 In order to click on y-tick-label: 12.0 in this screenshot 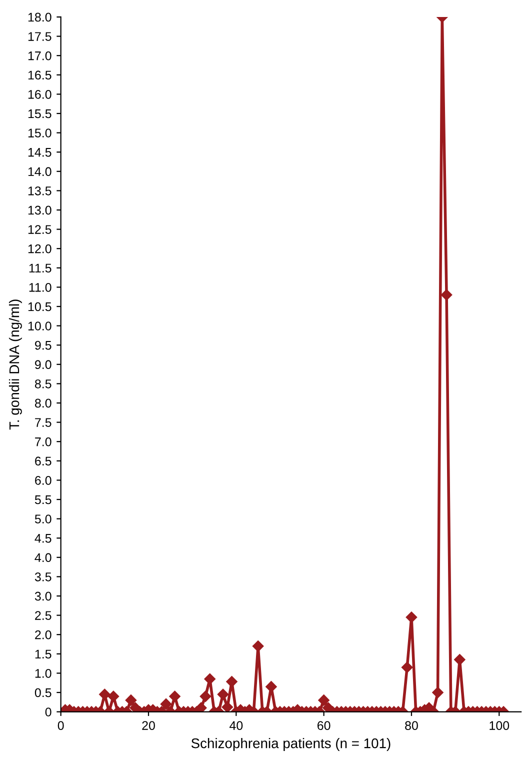, I will do `click(40, 249)`.